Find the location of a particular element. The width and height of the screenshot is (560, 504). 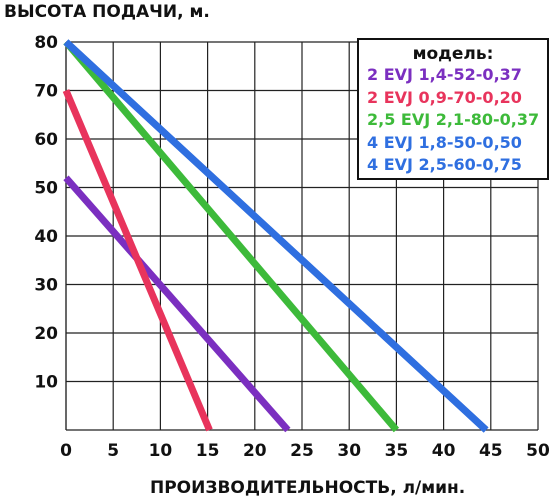

x-tick-label: 50 is located at coordinates (538, 451).